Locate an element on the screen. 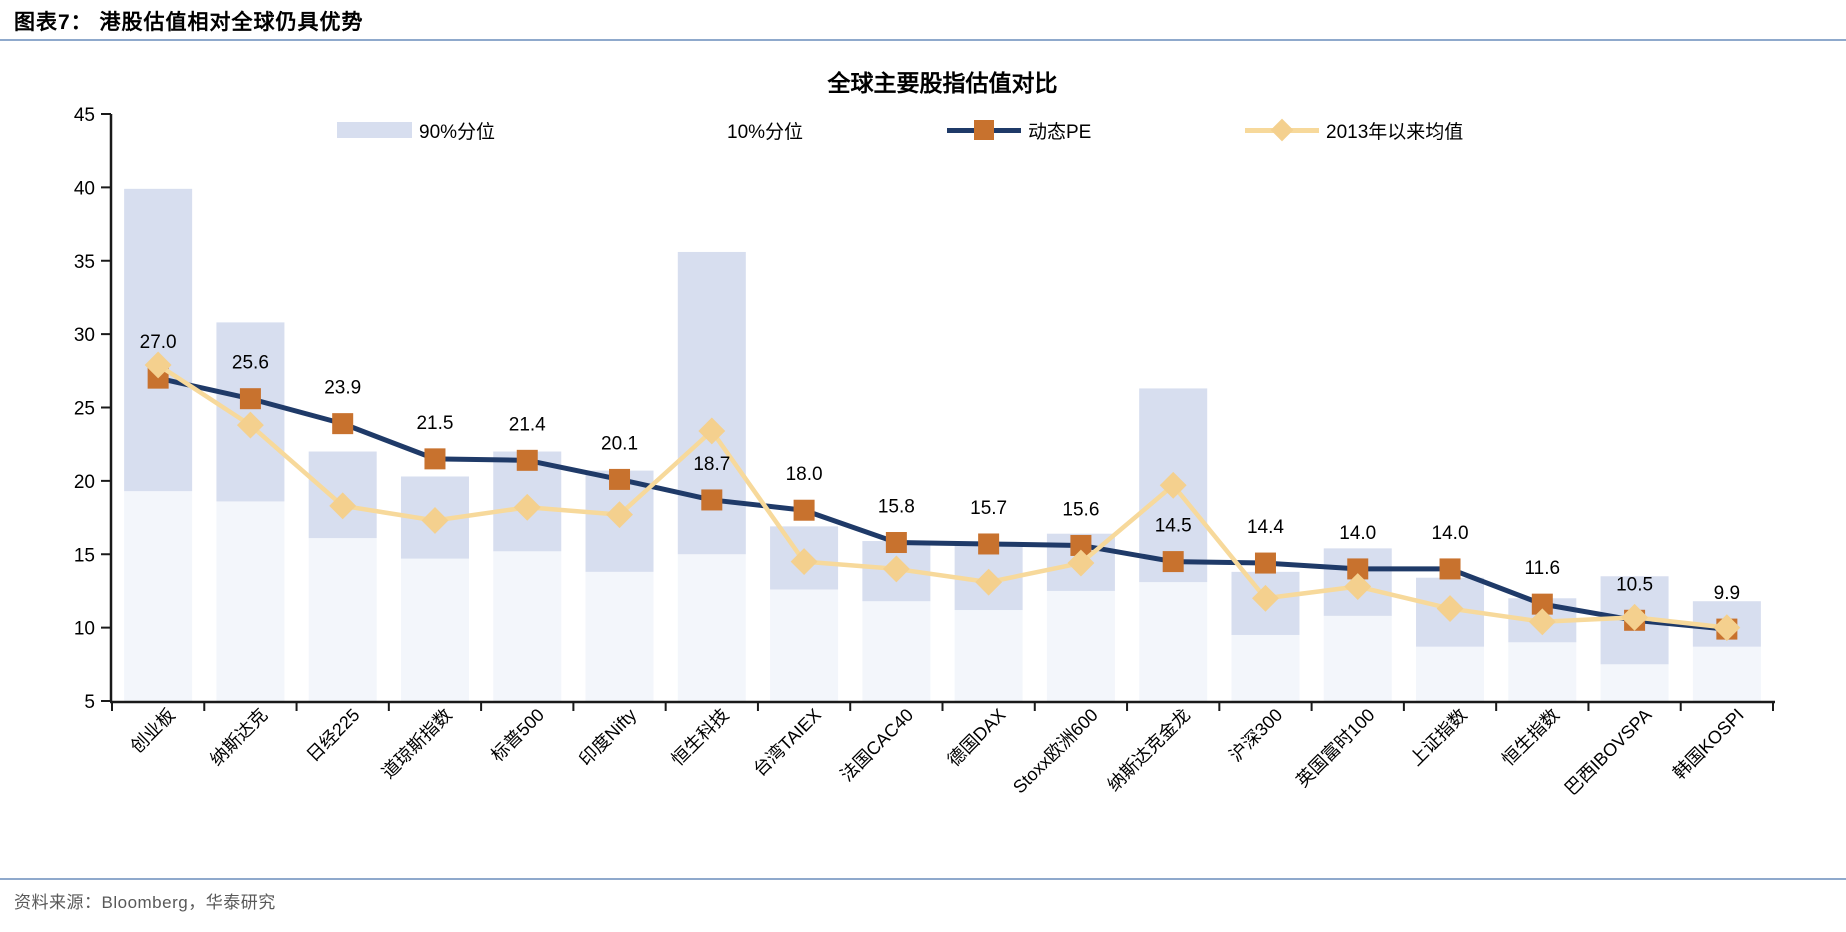 Image resolution: width=1846 pixels, height=932 pixels. category-label: 创业板 is located at coordinates (153, 731).